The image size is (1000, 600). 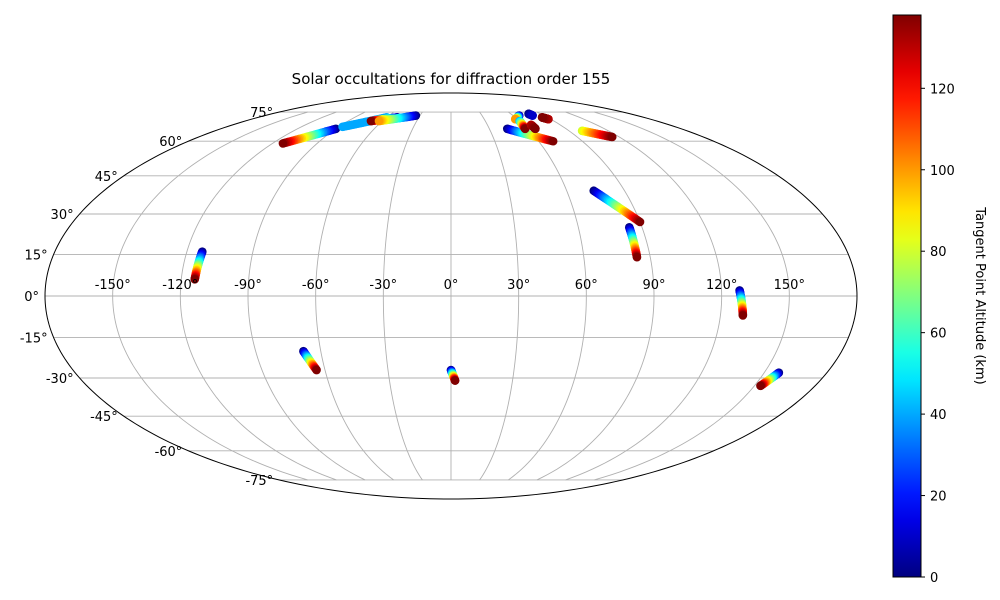 I want to click on colorbar-ticks: 0 20 40 60 80 100 120, so click(x=938, y=334).